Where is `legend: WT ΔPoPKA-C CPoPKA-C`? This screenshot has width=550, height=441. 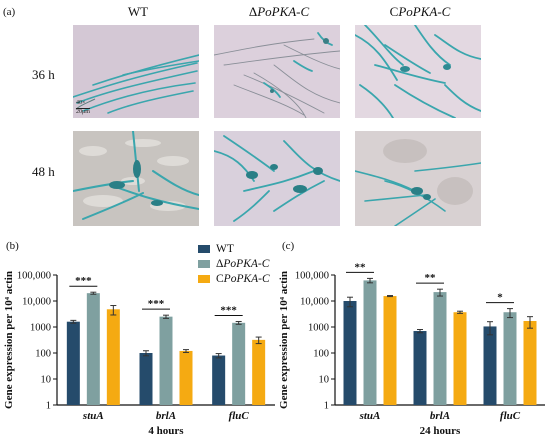
legend: WT ΔPoPKA-C CPoPKA-C is located at coordinates (253, 267).